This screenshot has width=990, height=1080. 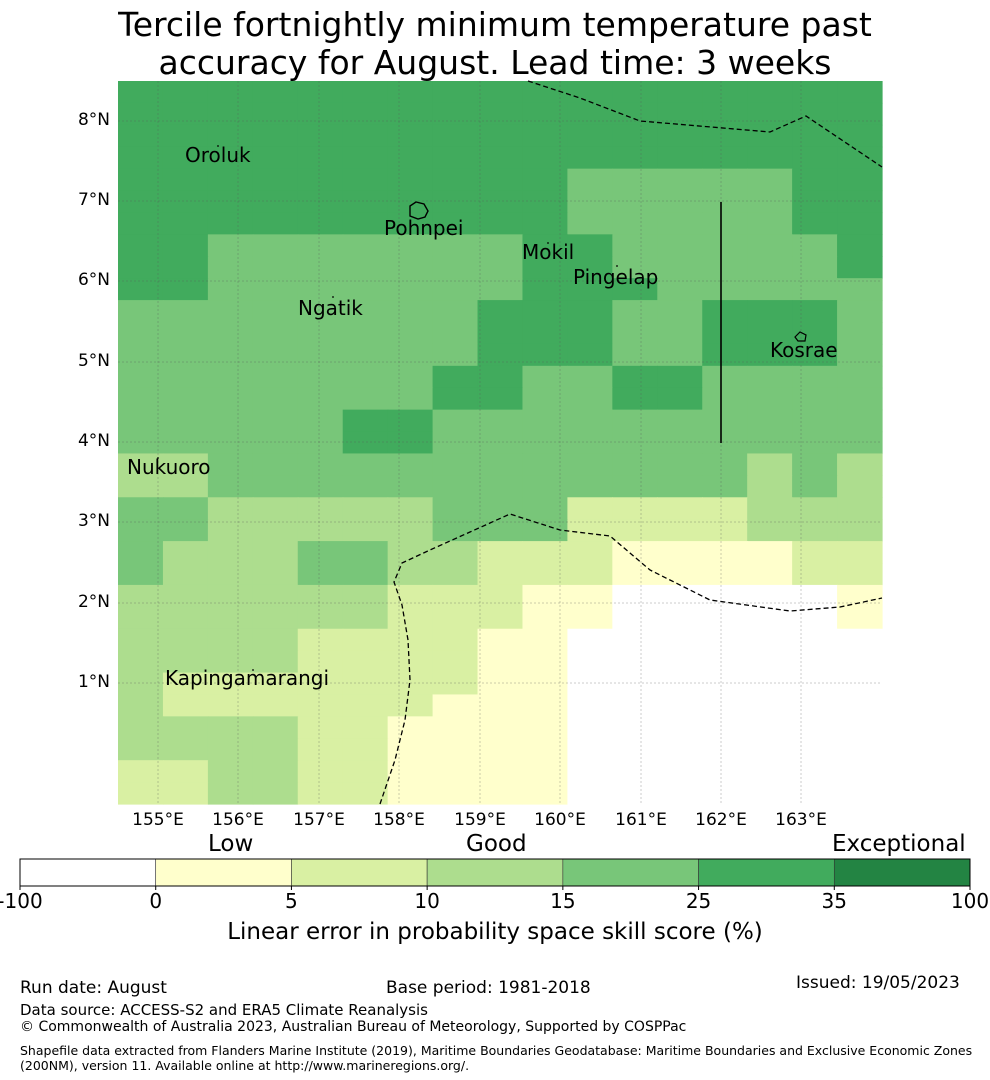 I want to click on colorbar, so click(x=495, y=874).